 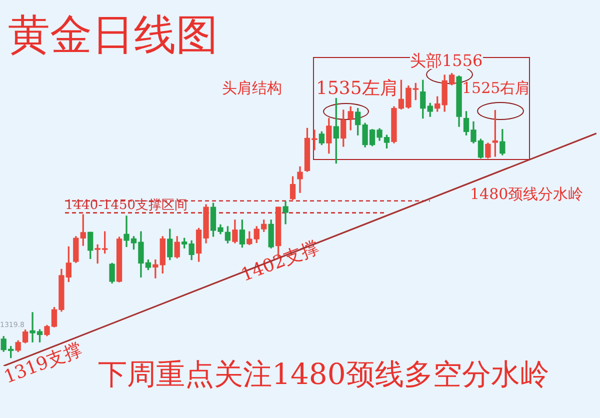 What do you see at coordinates (113, 36) in the screenshot?
I see `chart-title: 黄金日线图` at bounding box center [113, 36].